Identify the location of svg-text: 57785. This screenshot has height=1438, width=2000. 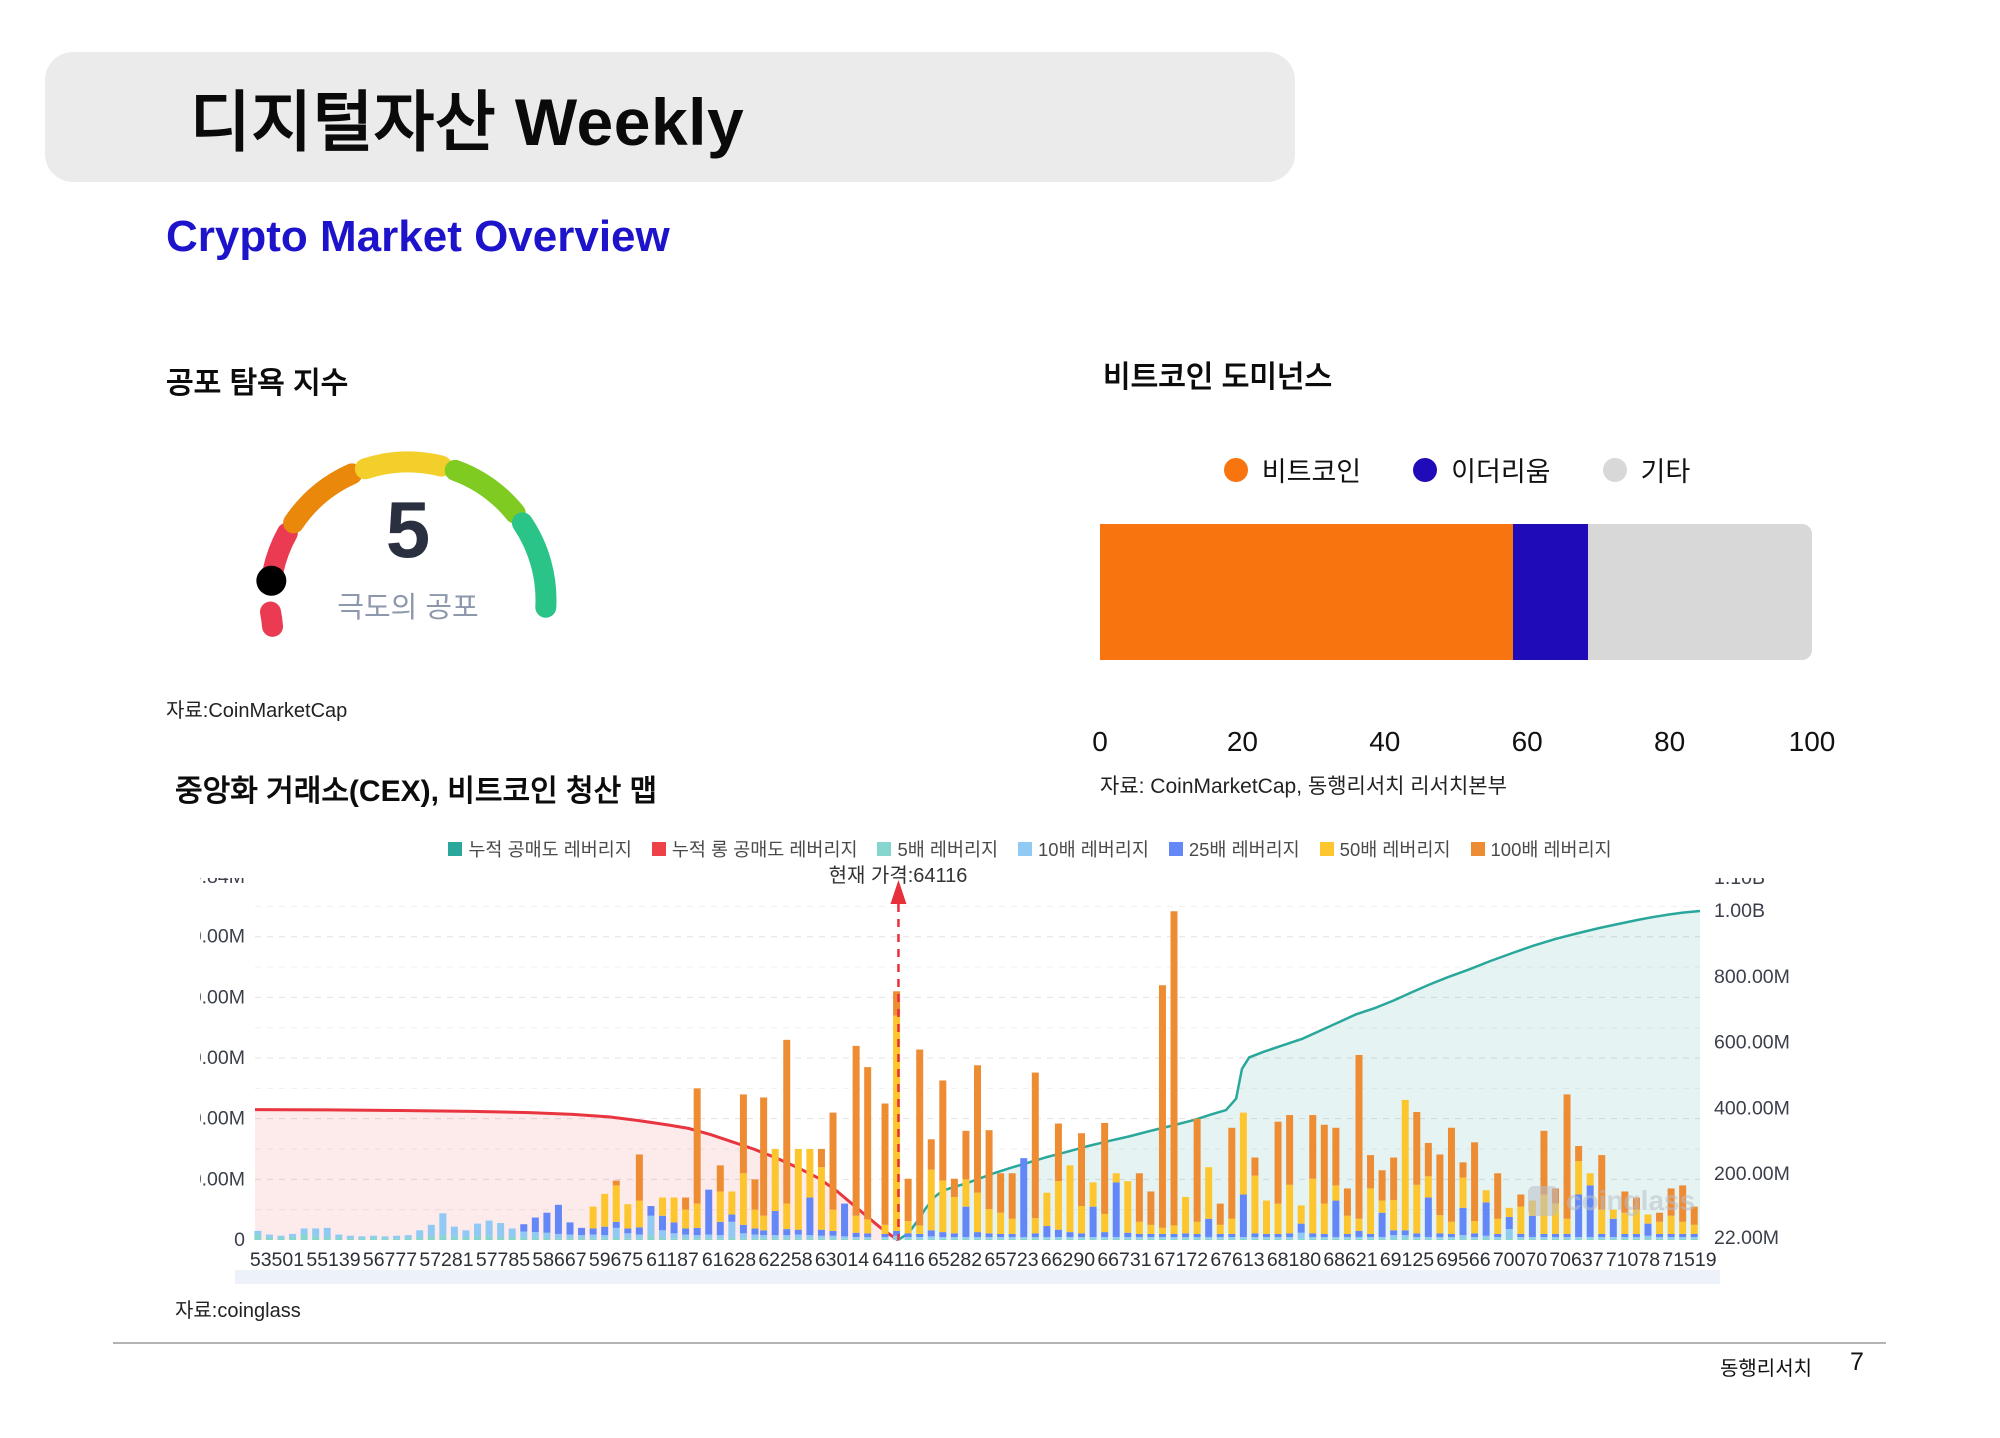
(503, 1260).